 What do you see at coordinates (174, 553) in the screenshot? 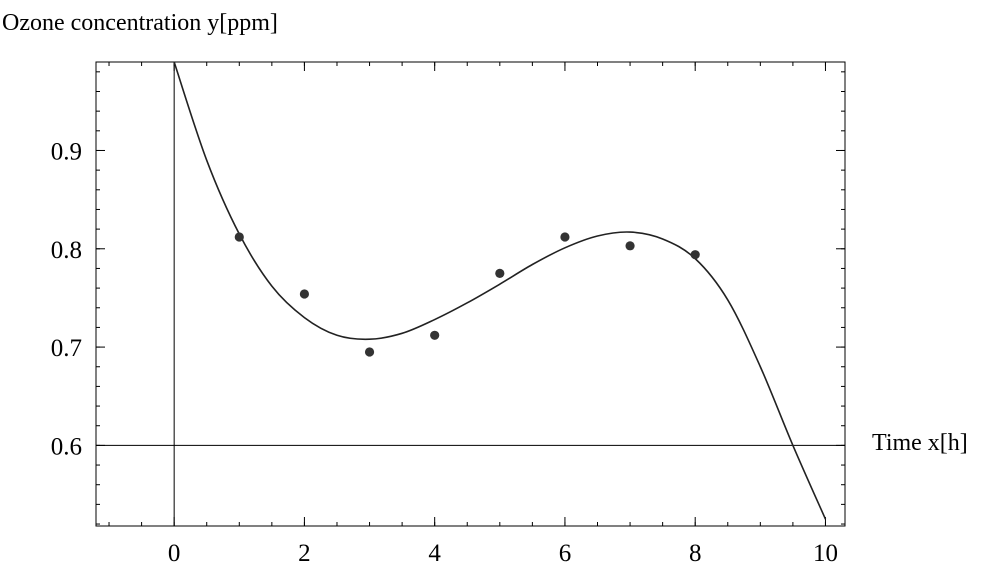
I see `x-tick-label: 0` at bounding box center [174, 553].